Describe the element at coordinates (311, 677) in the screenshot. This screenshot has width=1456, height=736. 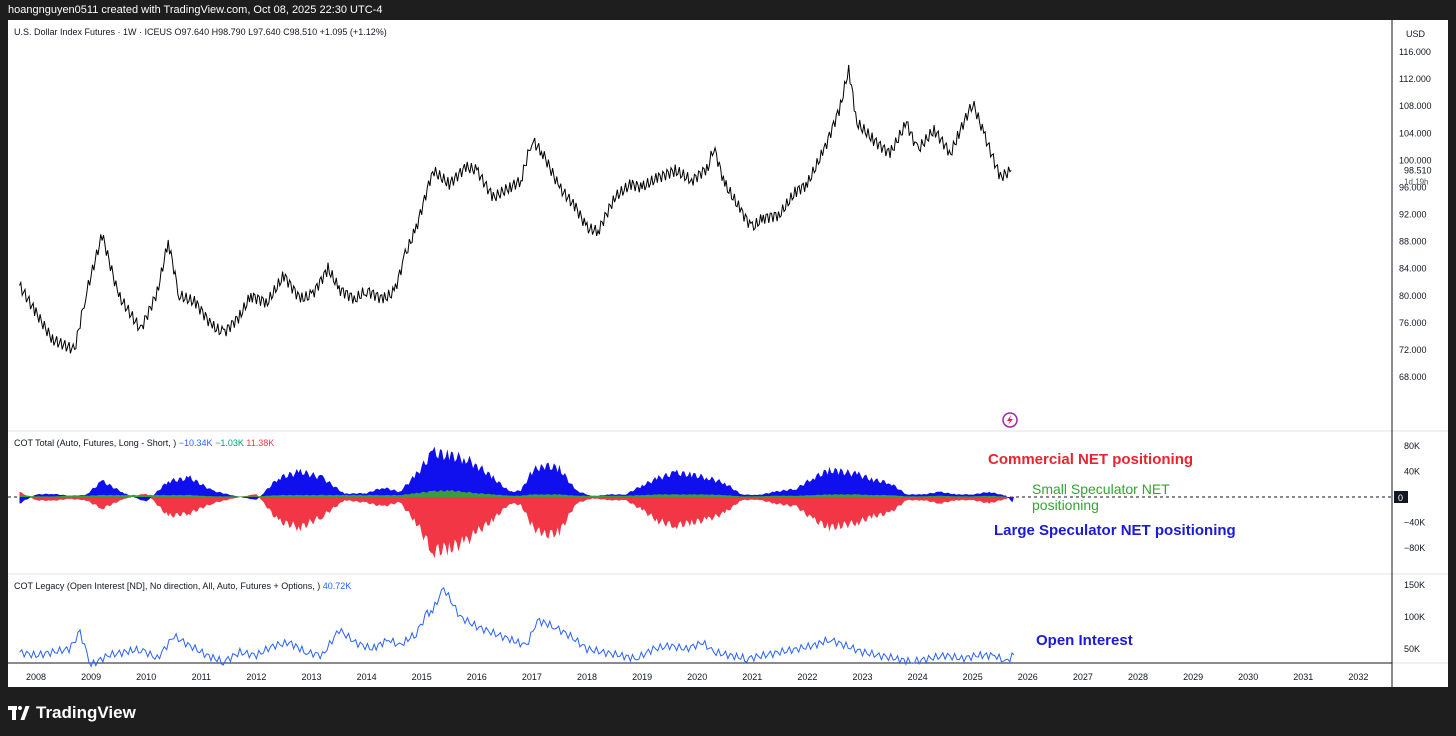
I see `time-tick-label: 2013` at that location.